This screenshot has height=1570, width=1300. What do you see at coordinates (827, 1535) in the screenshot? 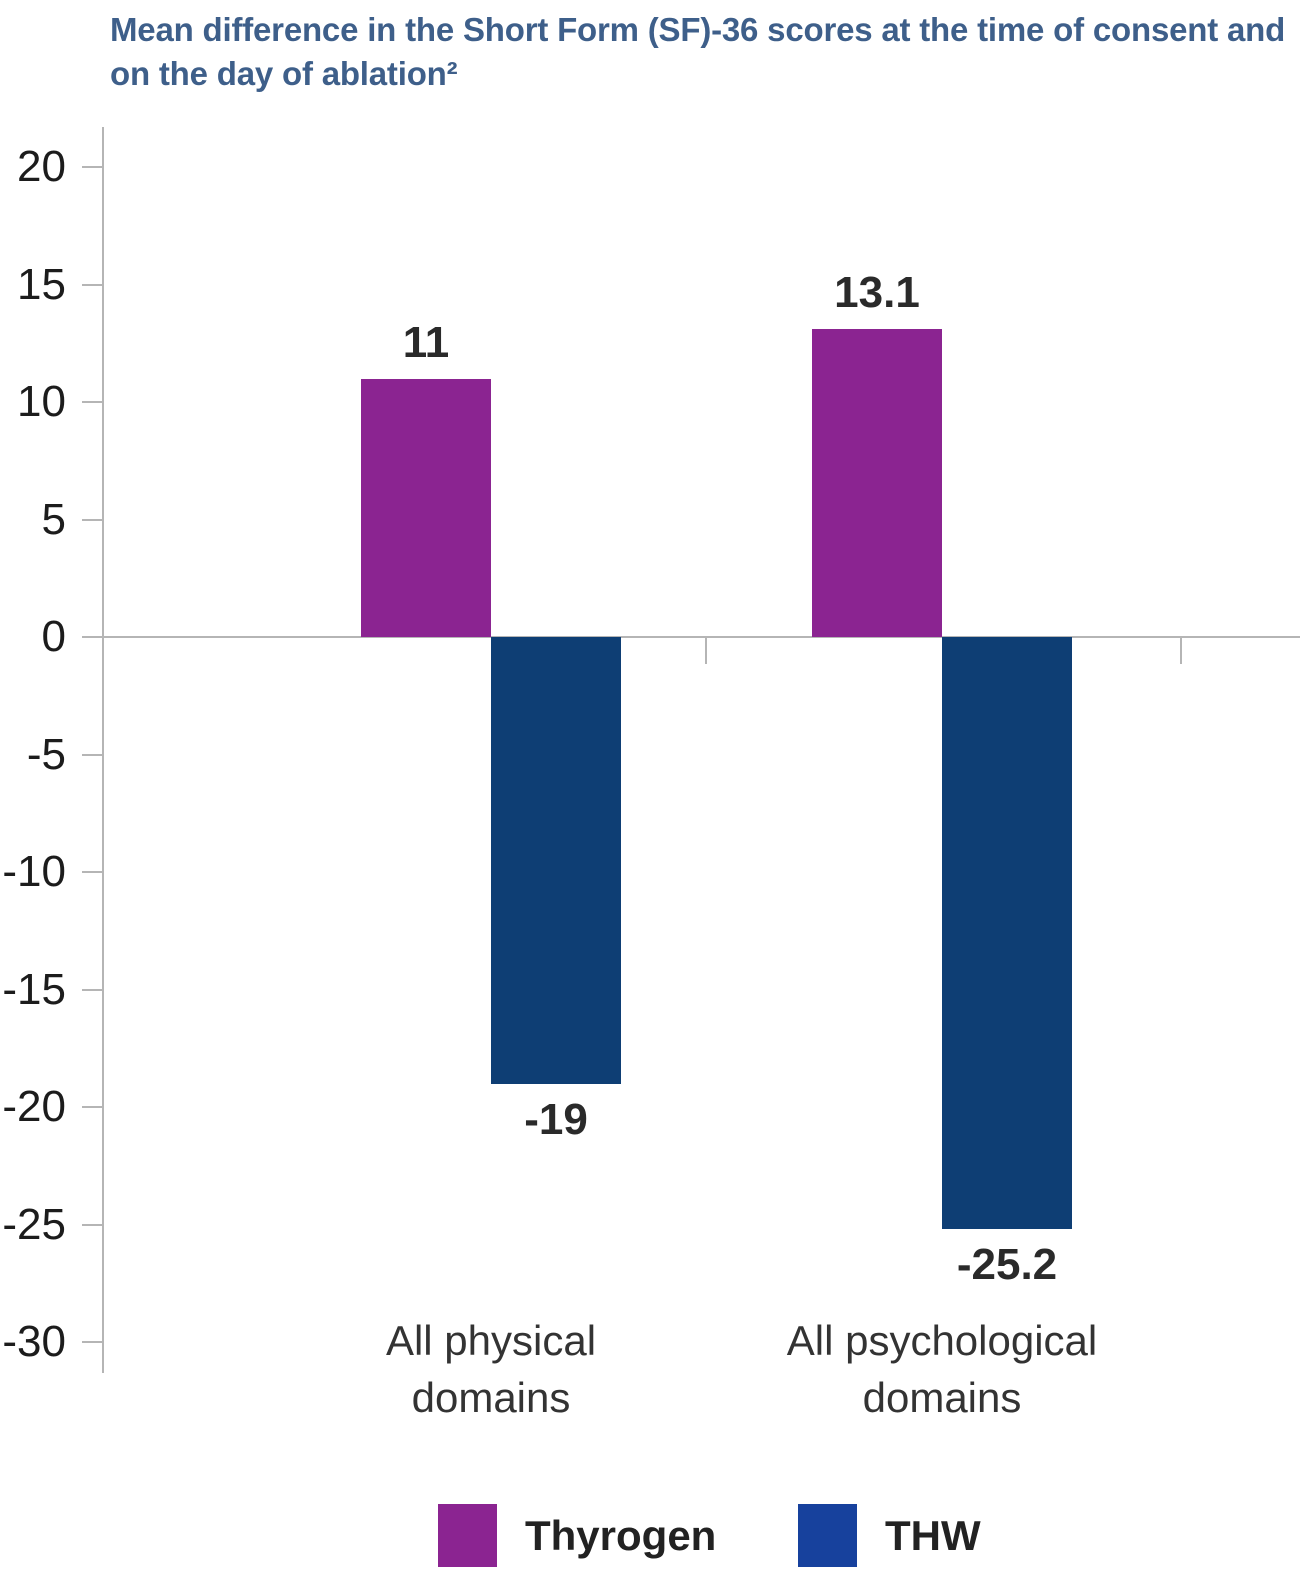
I see `legend-swatch-thw` at bounding box center [827, 1535].